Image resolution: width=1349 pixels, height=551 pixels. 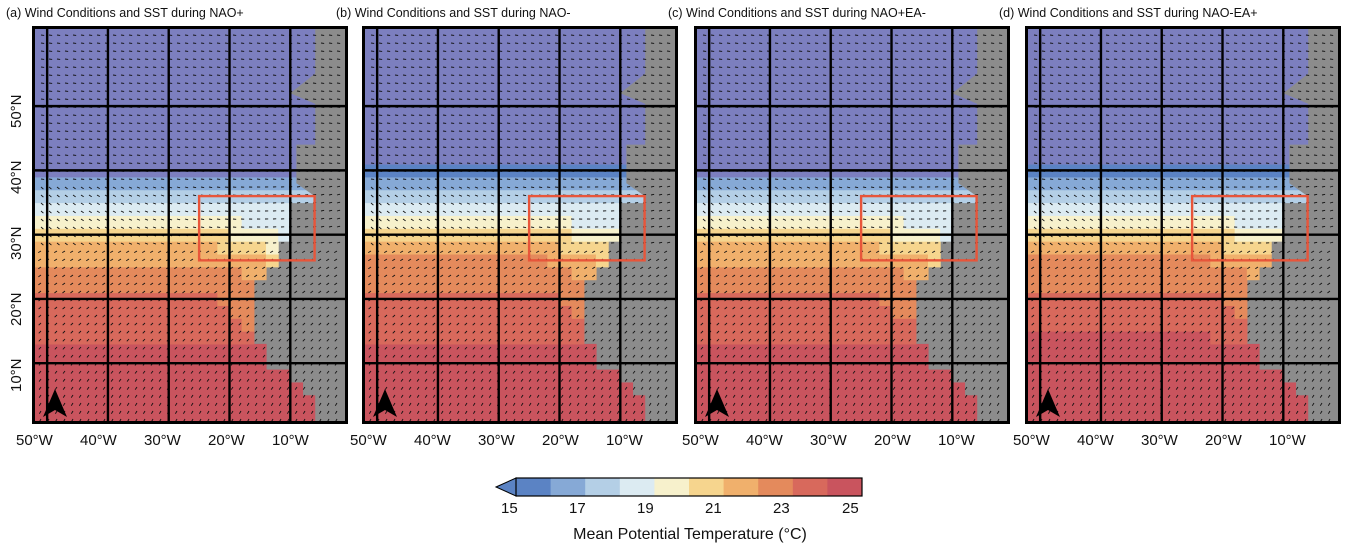 What do you see at coordinates (781, 508) in the screenshot?
I see `colorbar-tick: 23` at bounding box center [781, 508].